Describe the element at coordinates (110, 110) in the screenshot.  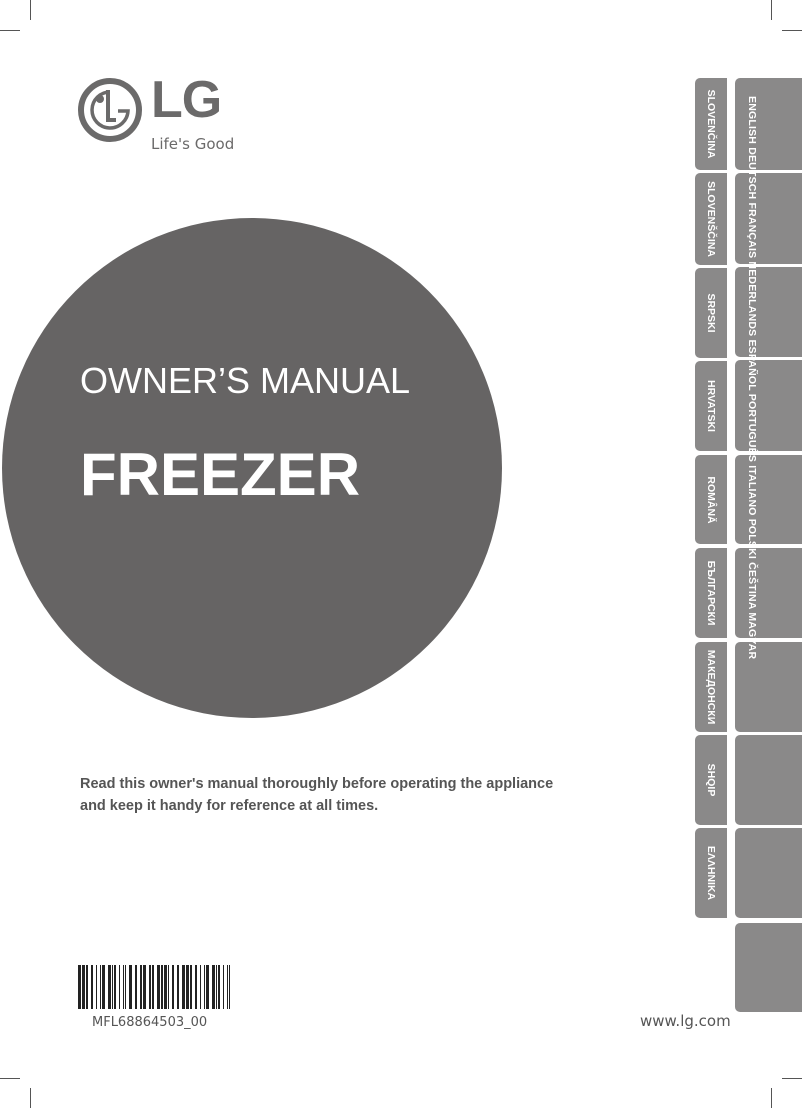
I see `lg-face-icon` at that location.